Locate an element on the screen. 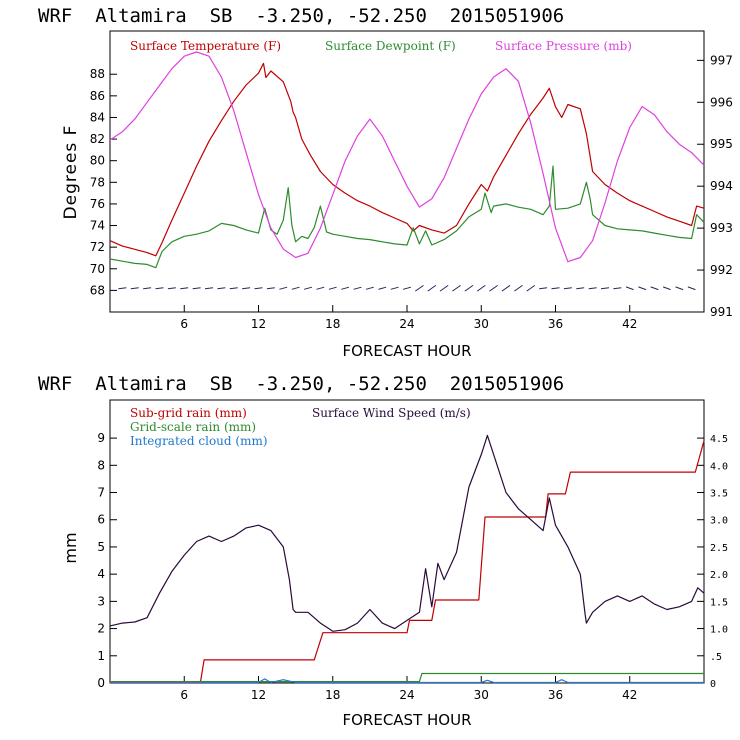 The height and width of the screenshot is (740, 740). y2-tick-label: 4.5 is located at coordinates (719, 439).